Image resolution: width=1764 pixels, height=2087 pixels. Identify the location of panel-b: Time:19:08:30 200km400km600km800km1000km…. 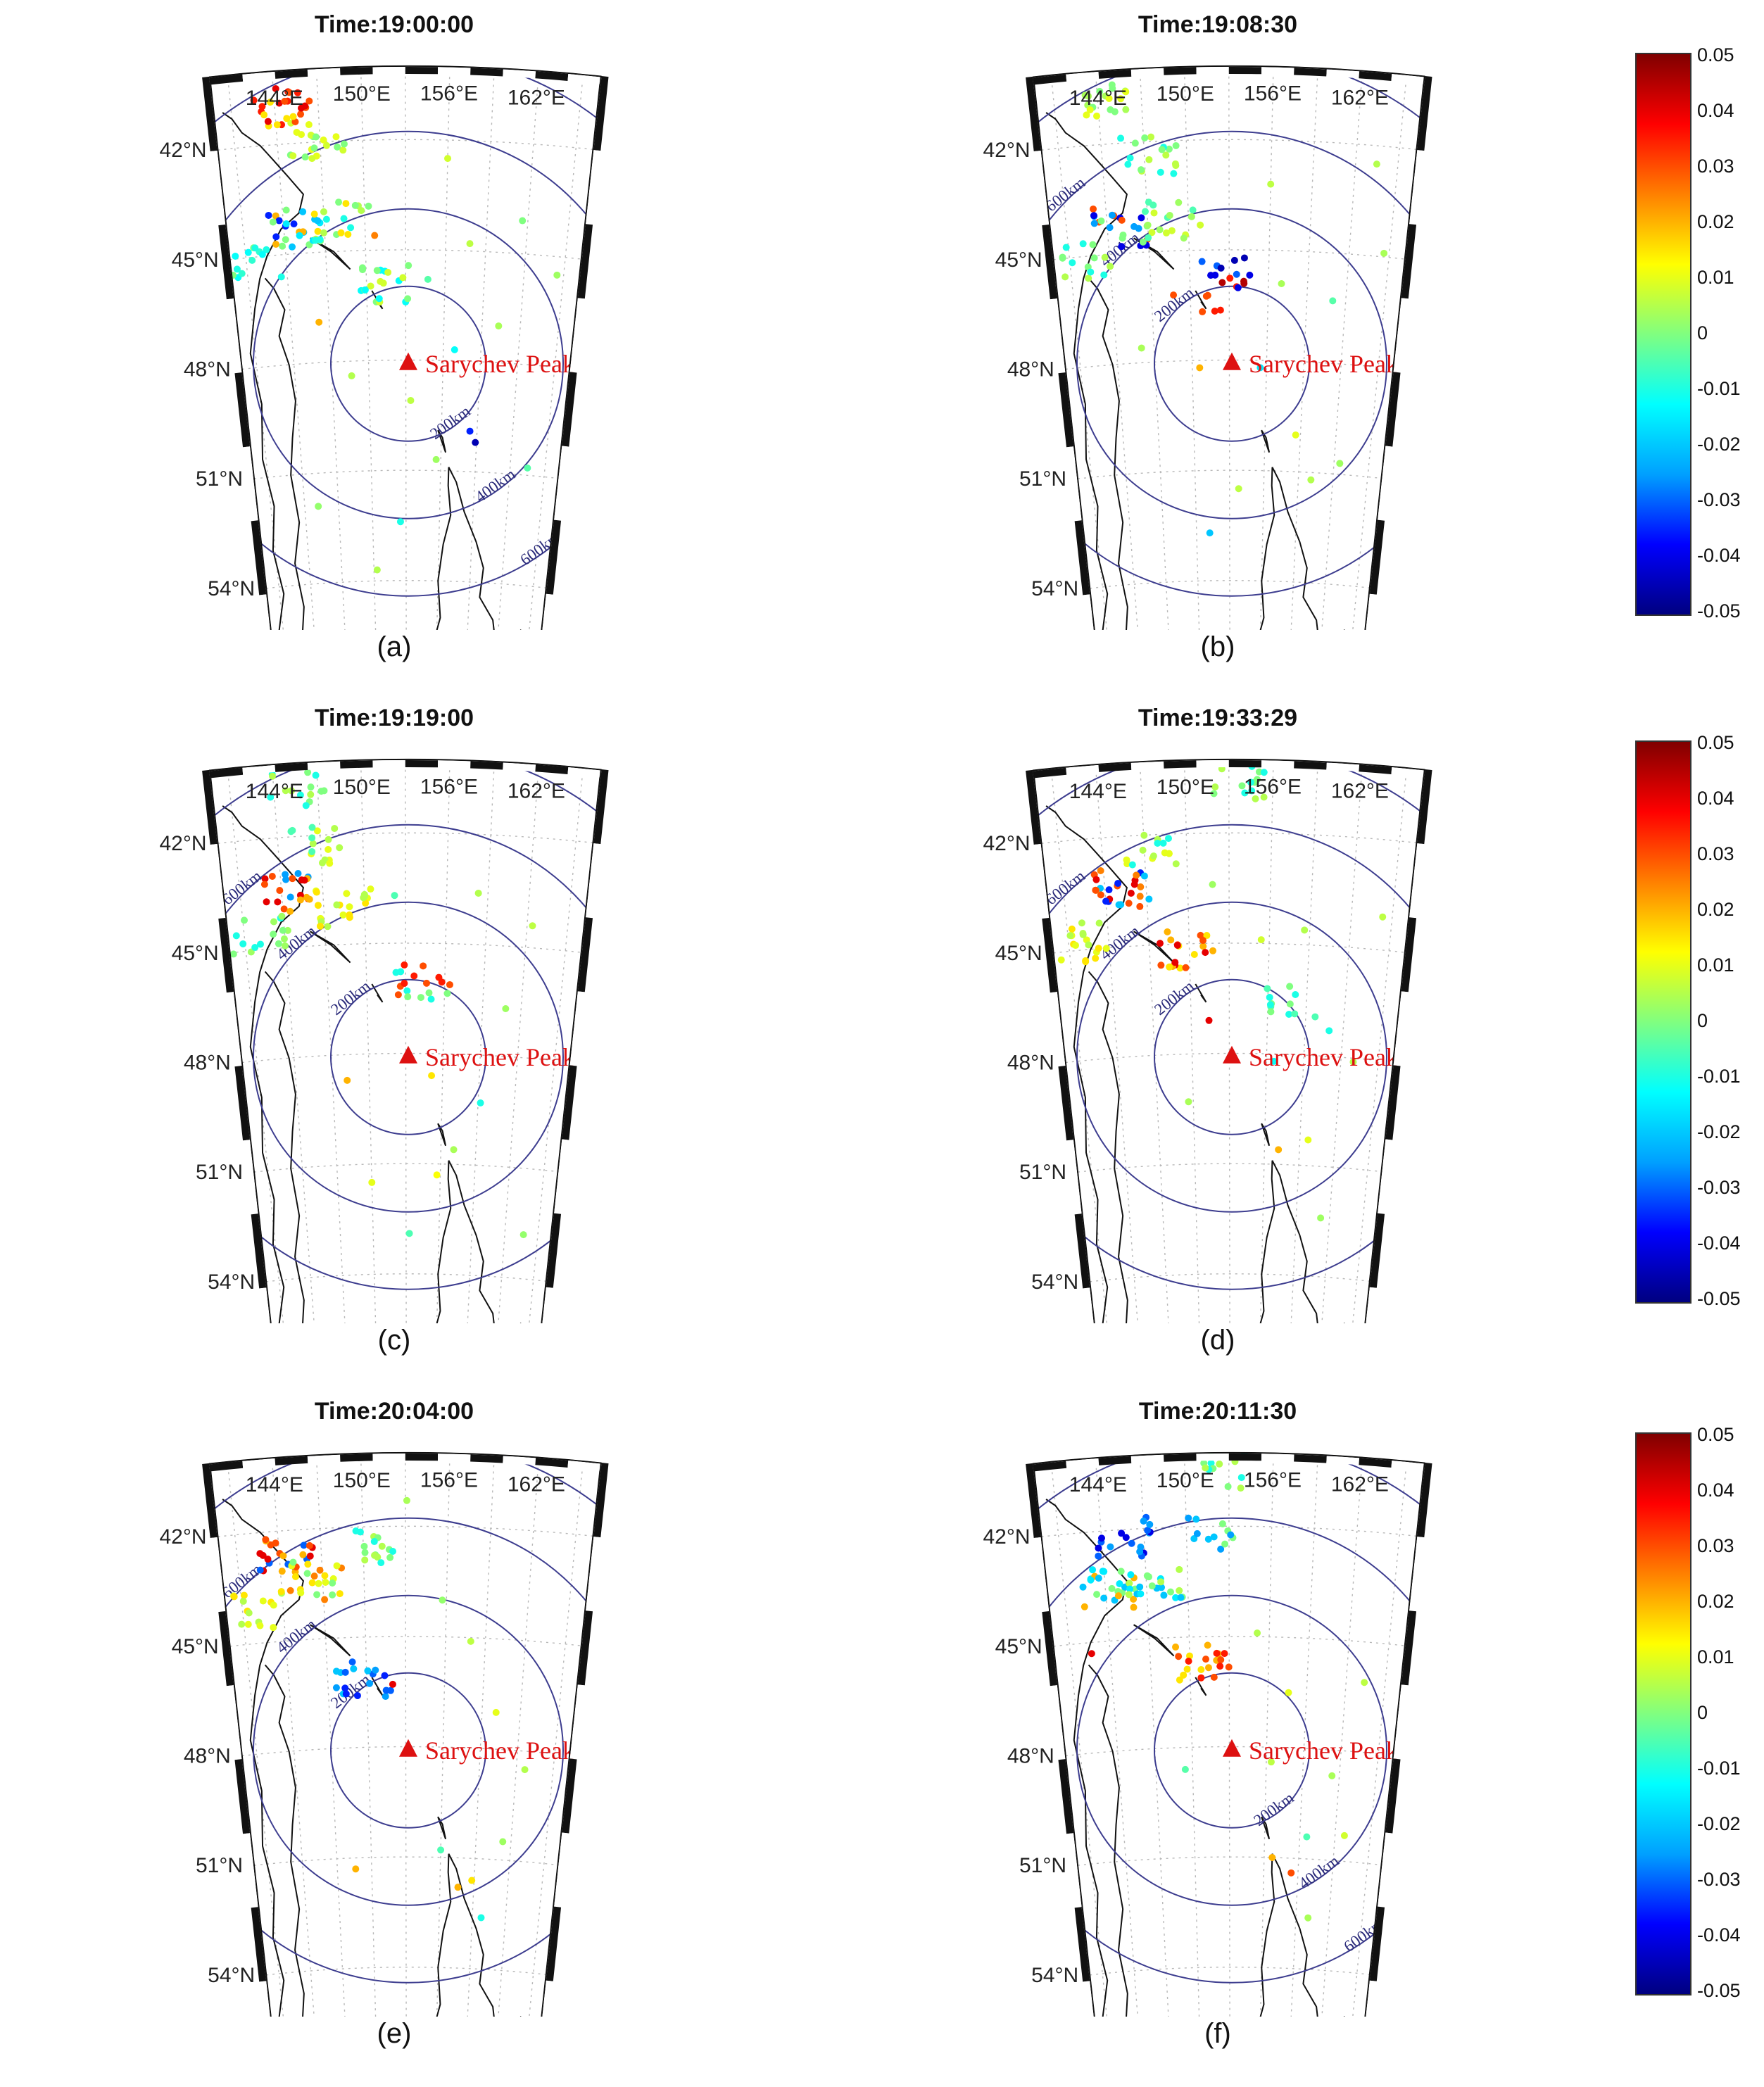
(1218, 348).